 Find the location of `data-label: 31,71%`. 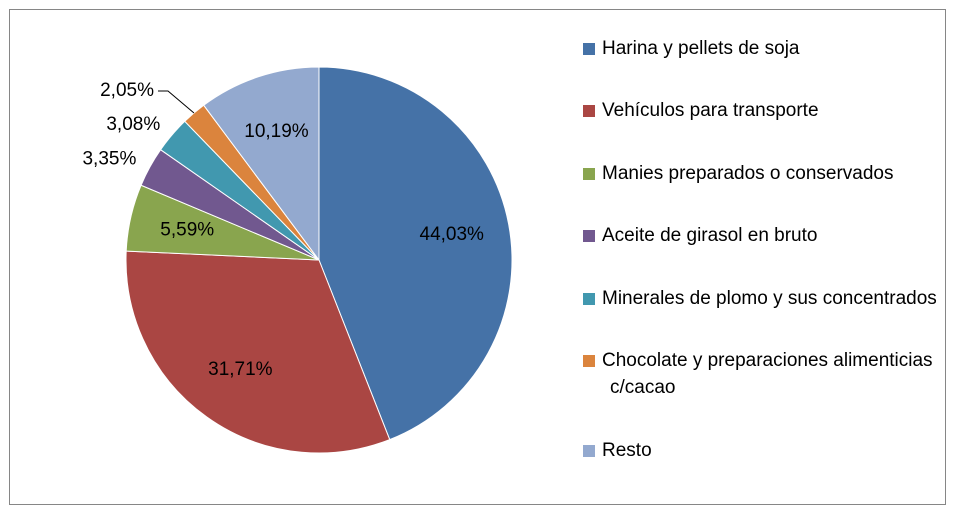

data-label: 31,71% is located at coordinates (240, 369).